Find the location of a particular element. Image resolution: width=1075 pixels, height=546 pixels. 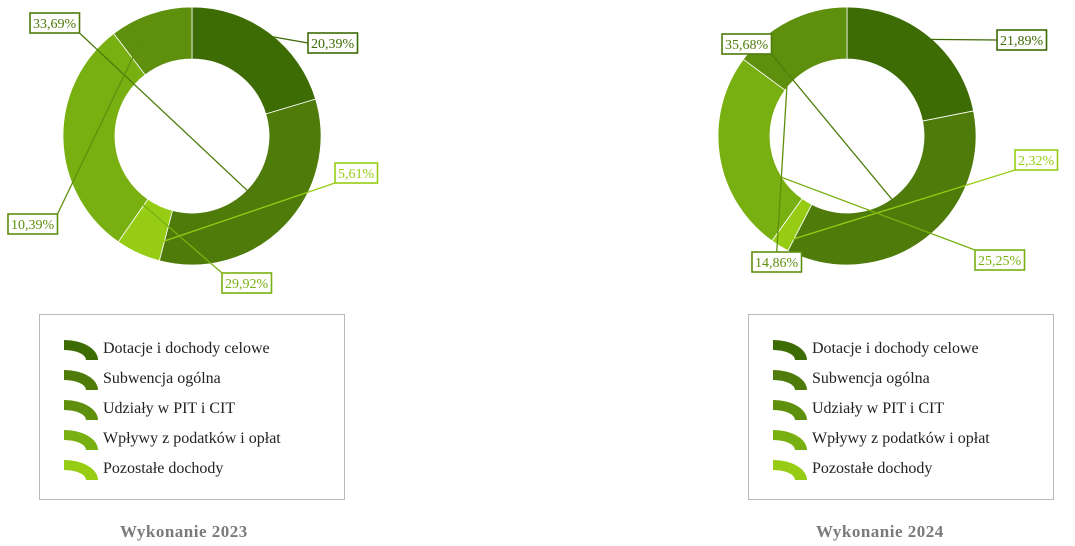

data-label-pozostale: 2,32% is located at coordinates (1036, 160).